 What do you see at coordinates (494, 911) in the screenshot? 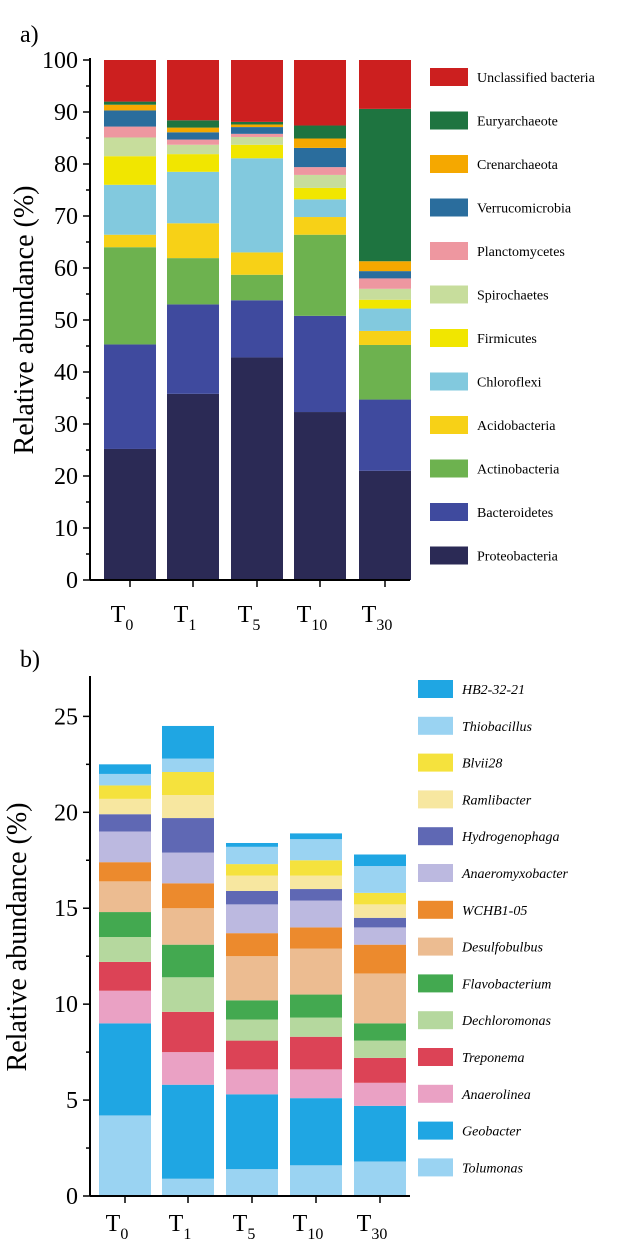
I see `legend-label: WCHB1-05` at bounding box center [494, 911].